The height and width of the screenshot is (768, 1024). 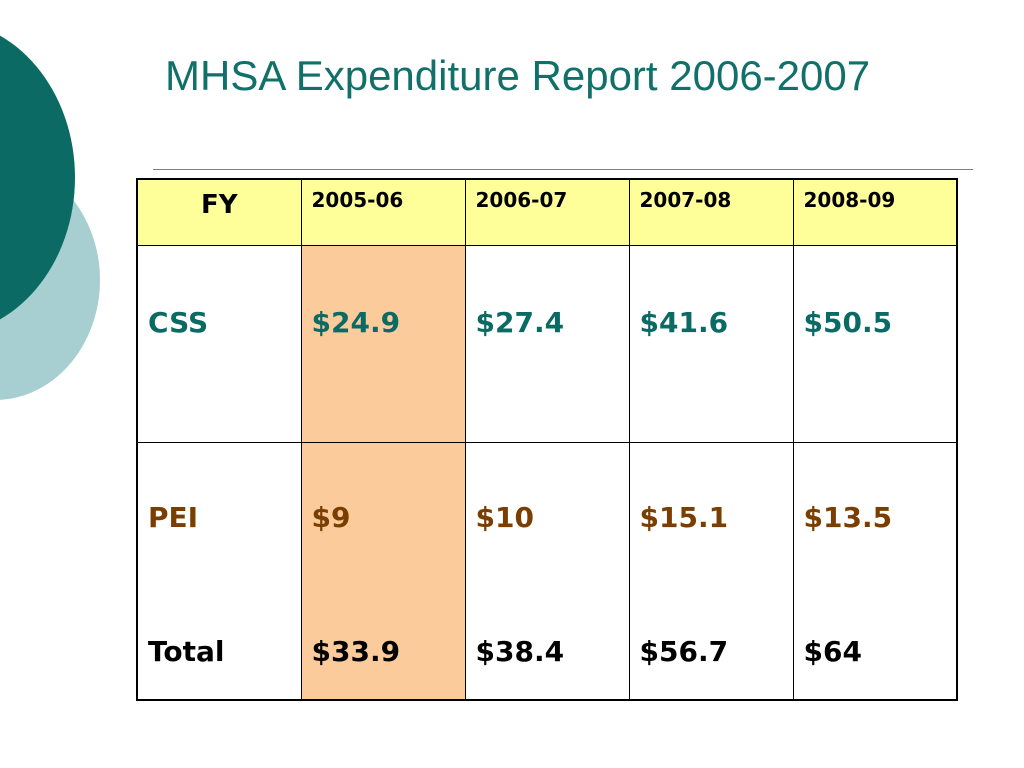 I want to click on row-label-css: CSS, so click(x=219, y=343).